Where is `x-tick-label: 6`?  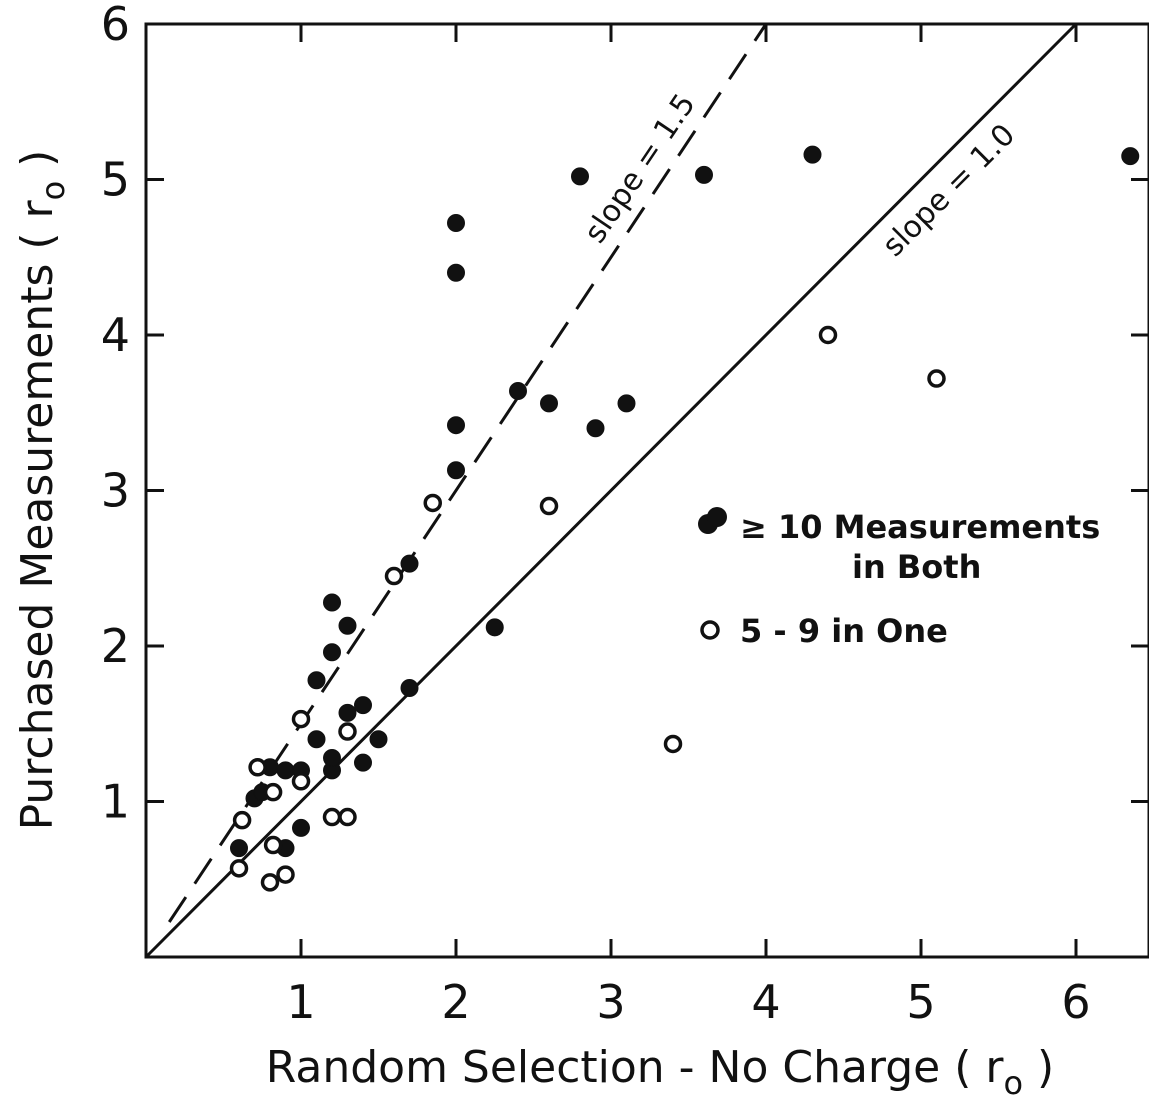
x-tick-label: 6 is located at coordinates (1075, 1002).